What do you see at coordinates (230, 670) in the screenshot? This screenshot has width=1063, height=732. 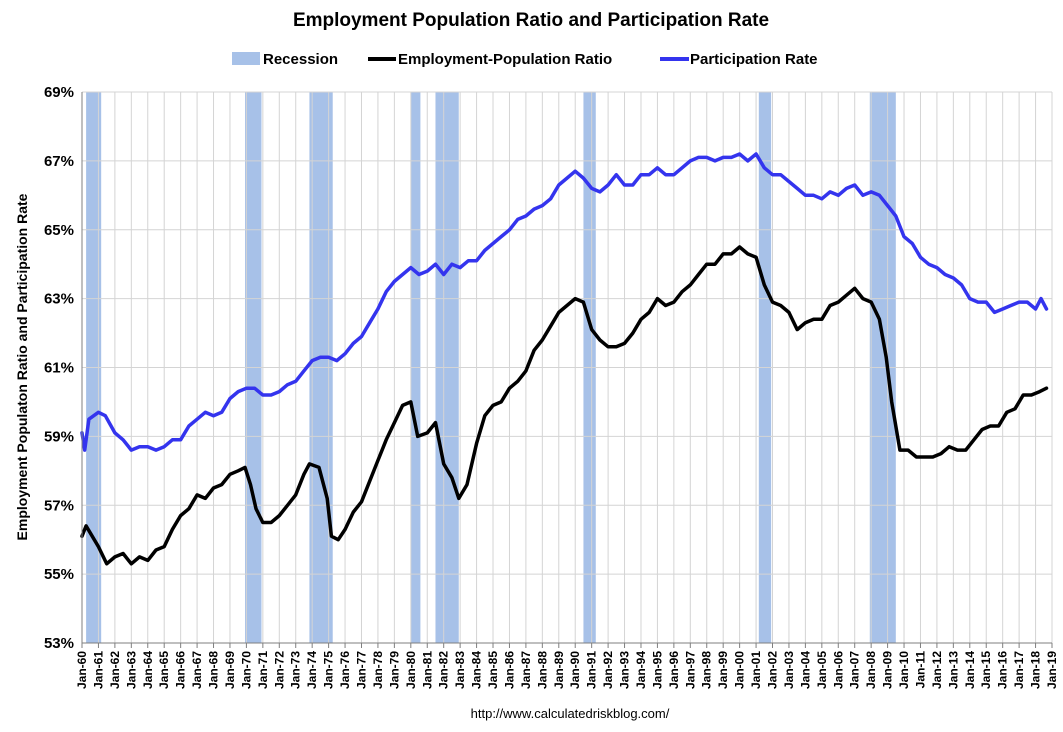 I see `x-tick-label-9: Jan-69` at bounding box center [230, 670].